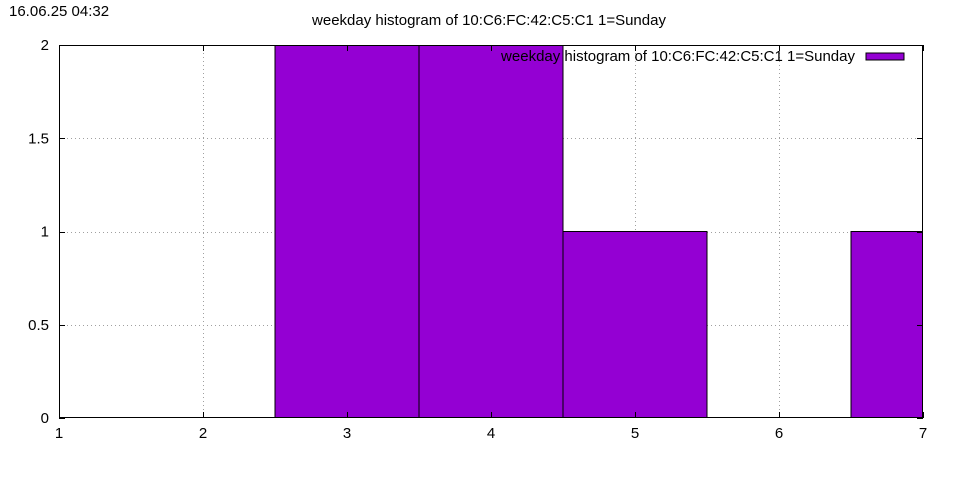  I want to click on timestamp-label: 16.06.25 04:32, so click(59, 11).